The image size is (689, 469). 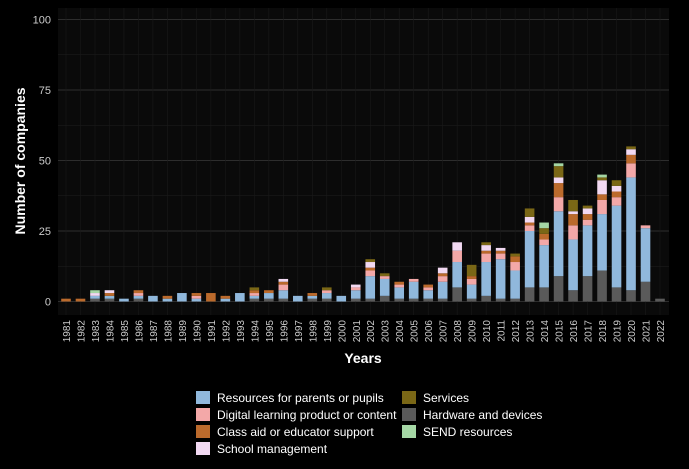 I want to click on x-tick-label: 1992, so click(x=226, y=331).